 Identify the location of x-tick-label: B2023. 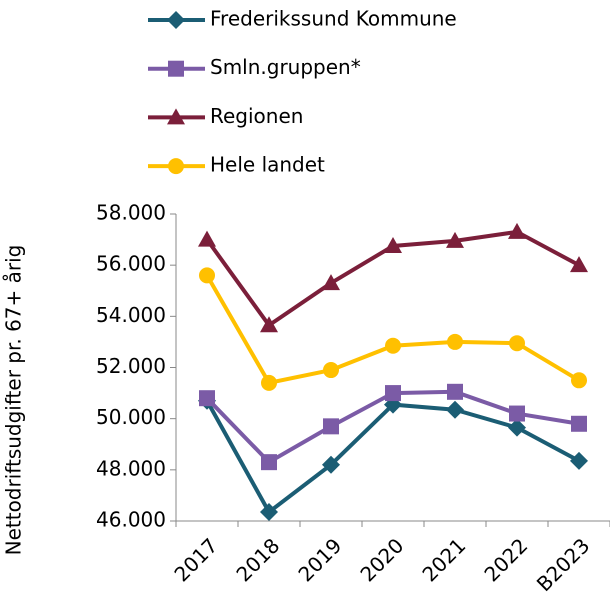
(563, 564).